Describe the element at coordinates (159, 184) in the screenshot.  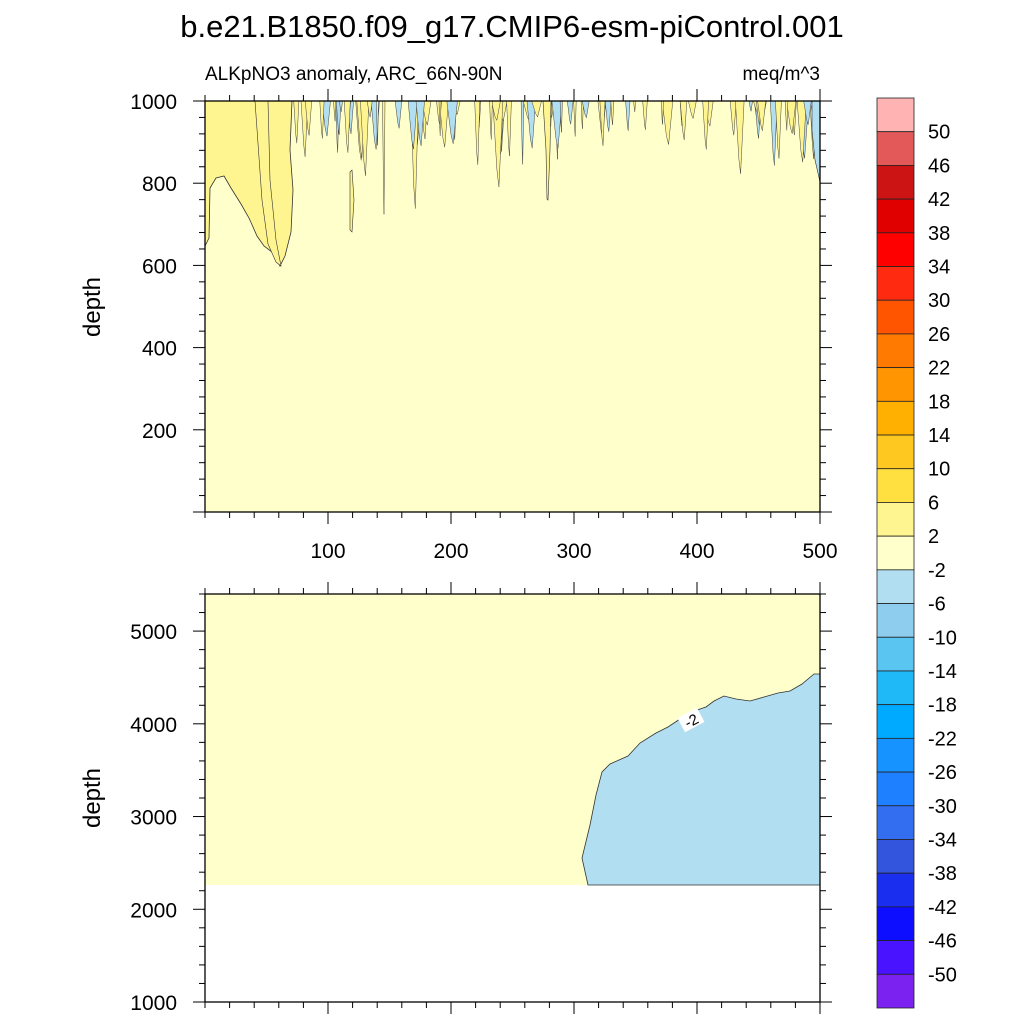
I see `y-tick-label: 800` at that location.